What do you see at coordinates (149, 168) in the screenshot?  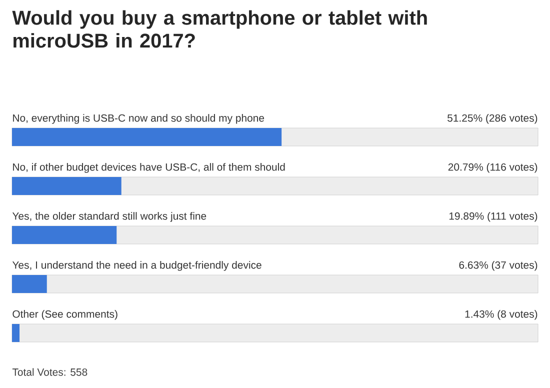 I see `y-tick-label: No, if other budget devices have USB-C, all of them should` at bounding box center [149, 168].